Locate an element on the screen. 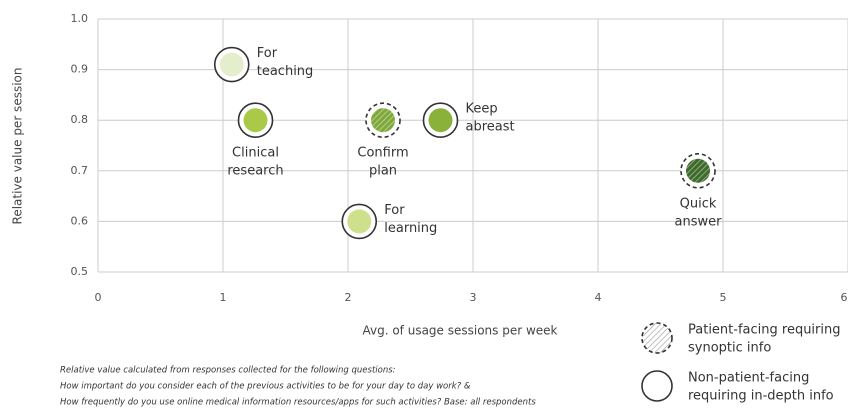 This screenshot has width=848, height=412. x-tick-label: 3 is located at coordinates (473, 297).